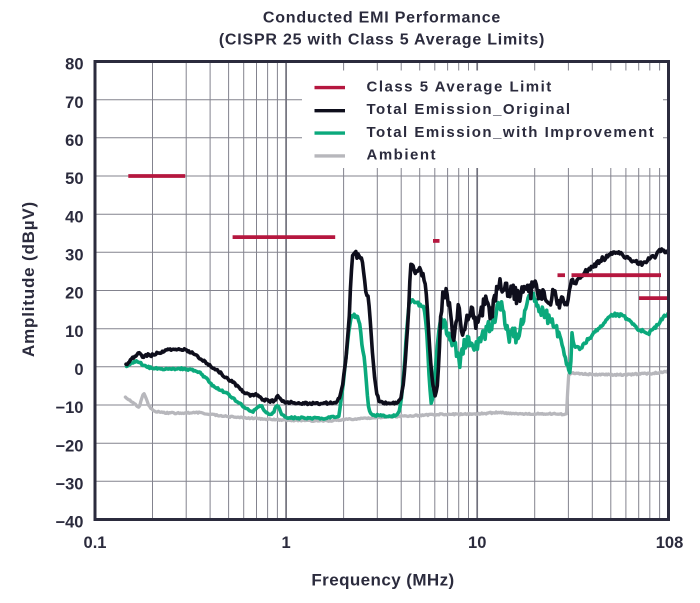  What do you see at coordinates (382, 18) in the screenshot?
I see `svg-text: Conducted EMI Performance` at bounding box center [382, 18].